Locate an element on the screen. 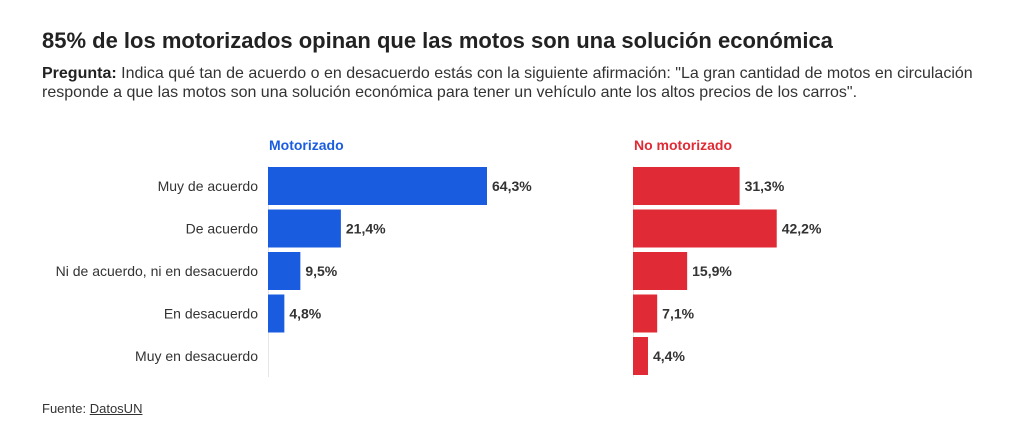 The height and width of the screenshot is (438, 1020). data-label-no-motorizado: 7,1% is located at coordinates (678, 314).